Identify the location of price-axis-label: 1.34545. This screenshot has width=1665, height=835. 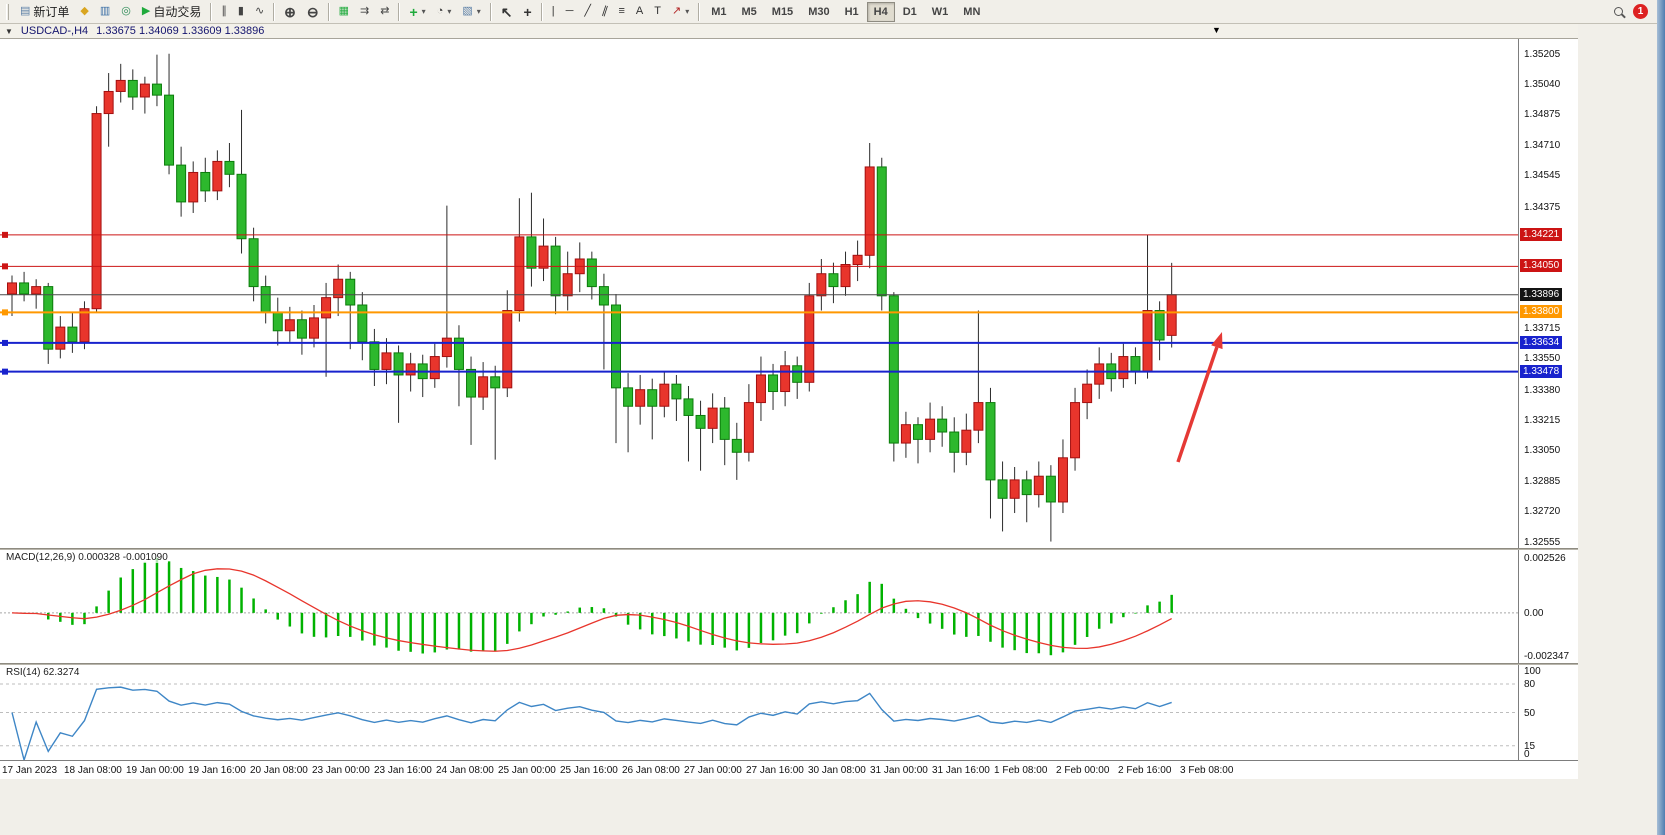
(1542, 176).